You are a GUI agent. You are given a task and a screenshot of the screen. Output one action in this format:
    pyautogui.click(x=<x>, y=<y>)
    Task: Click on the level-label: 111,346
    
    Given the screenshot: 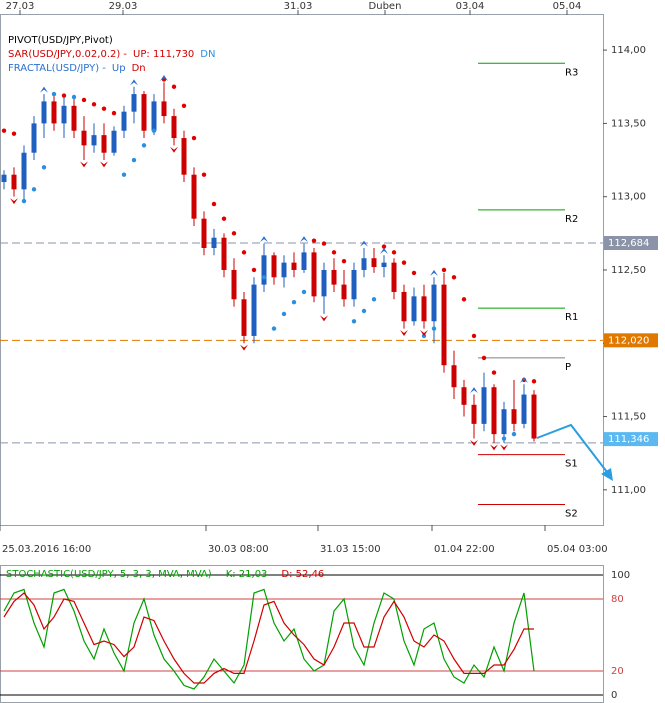 What is the action you would take?
    pyautogui.click(x=628, y=439)
    